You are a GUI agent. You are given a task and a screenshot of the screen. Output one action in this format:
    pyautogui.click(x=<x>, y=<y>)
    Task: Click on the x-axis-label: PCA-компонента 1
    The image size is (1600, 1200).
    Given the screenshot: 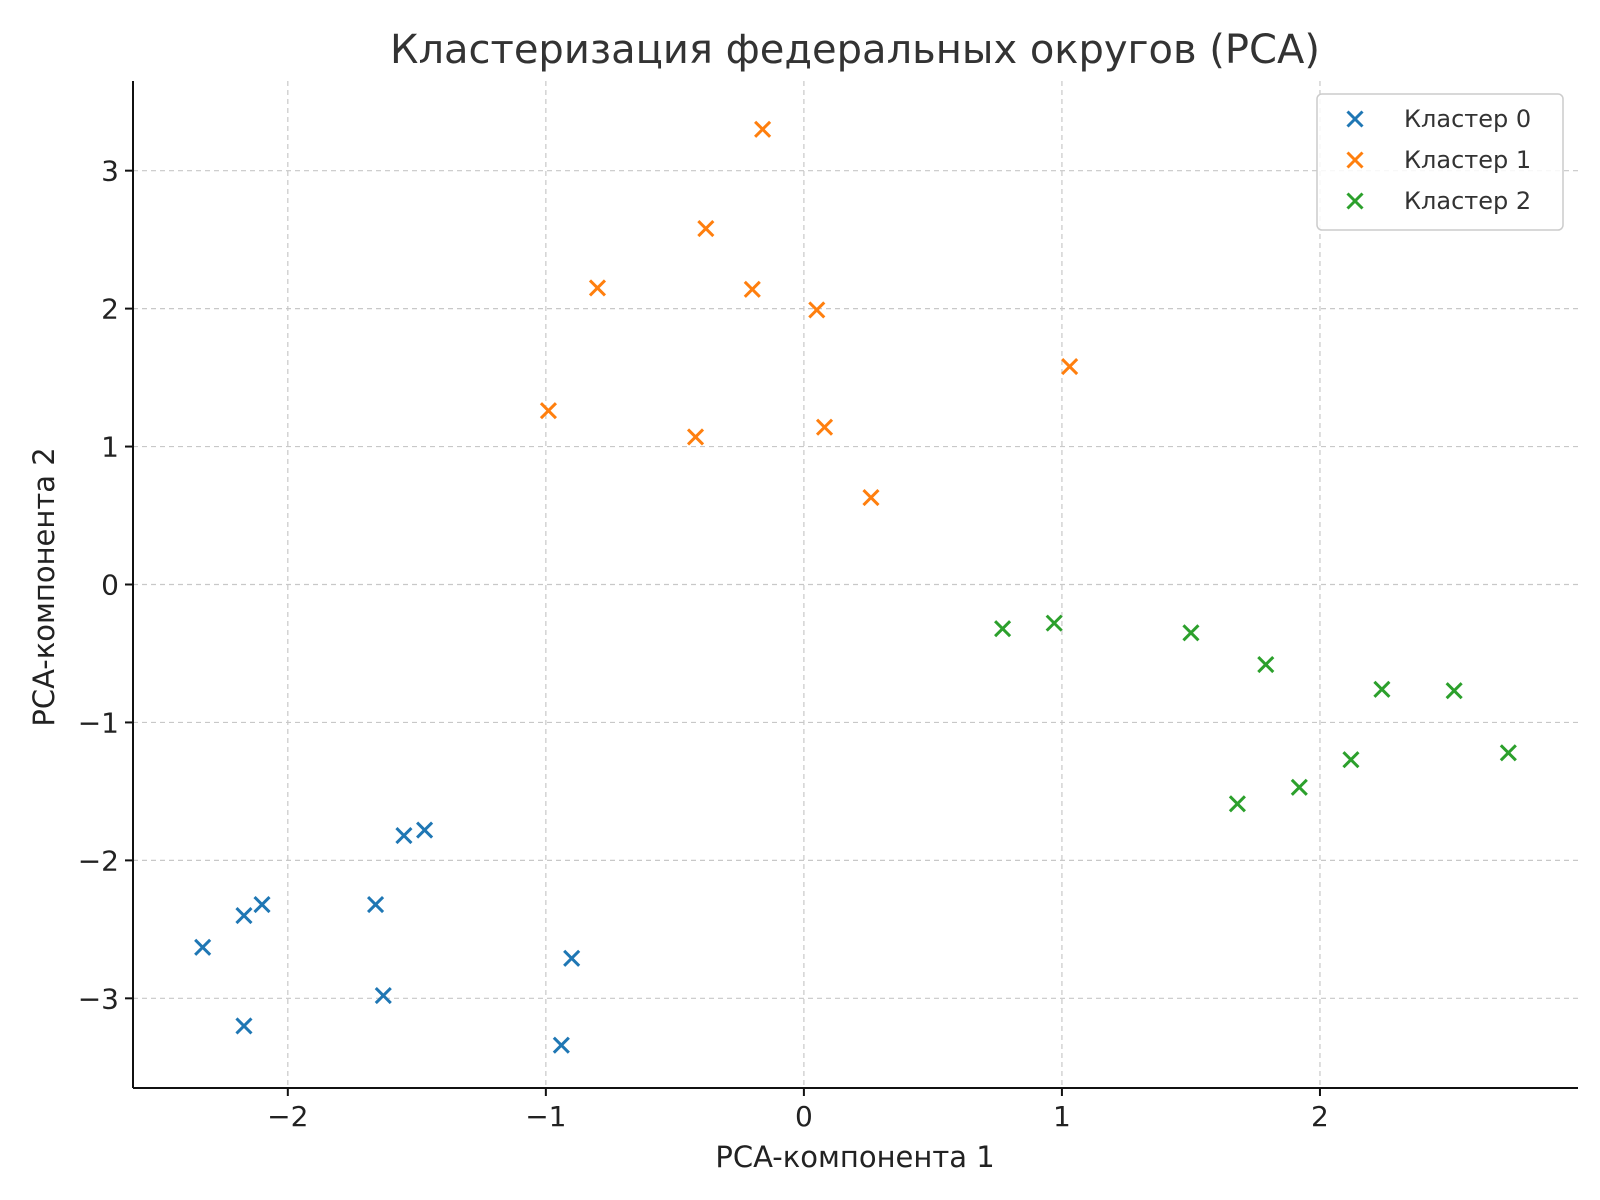 What is the action you would take?
    pyautogui.click(x=854, y=1157)
    